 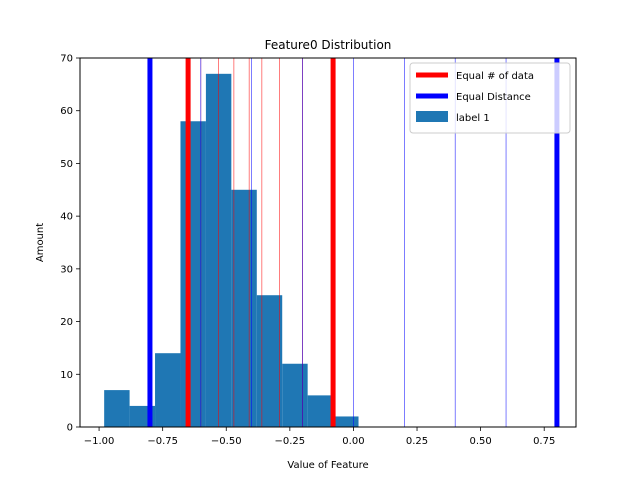 What do you see at coordinates (66, 111) in the screenshot?
I see `y-tick-label: 60` at bounding box center [66, 111].